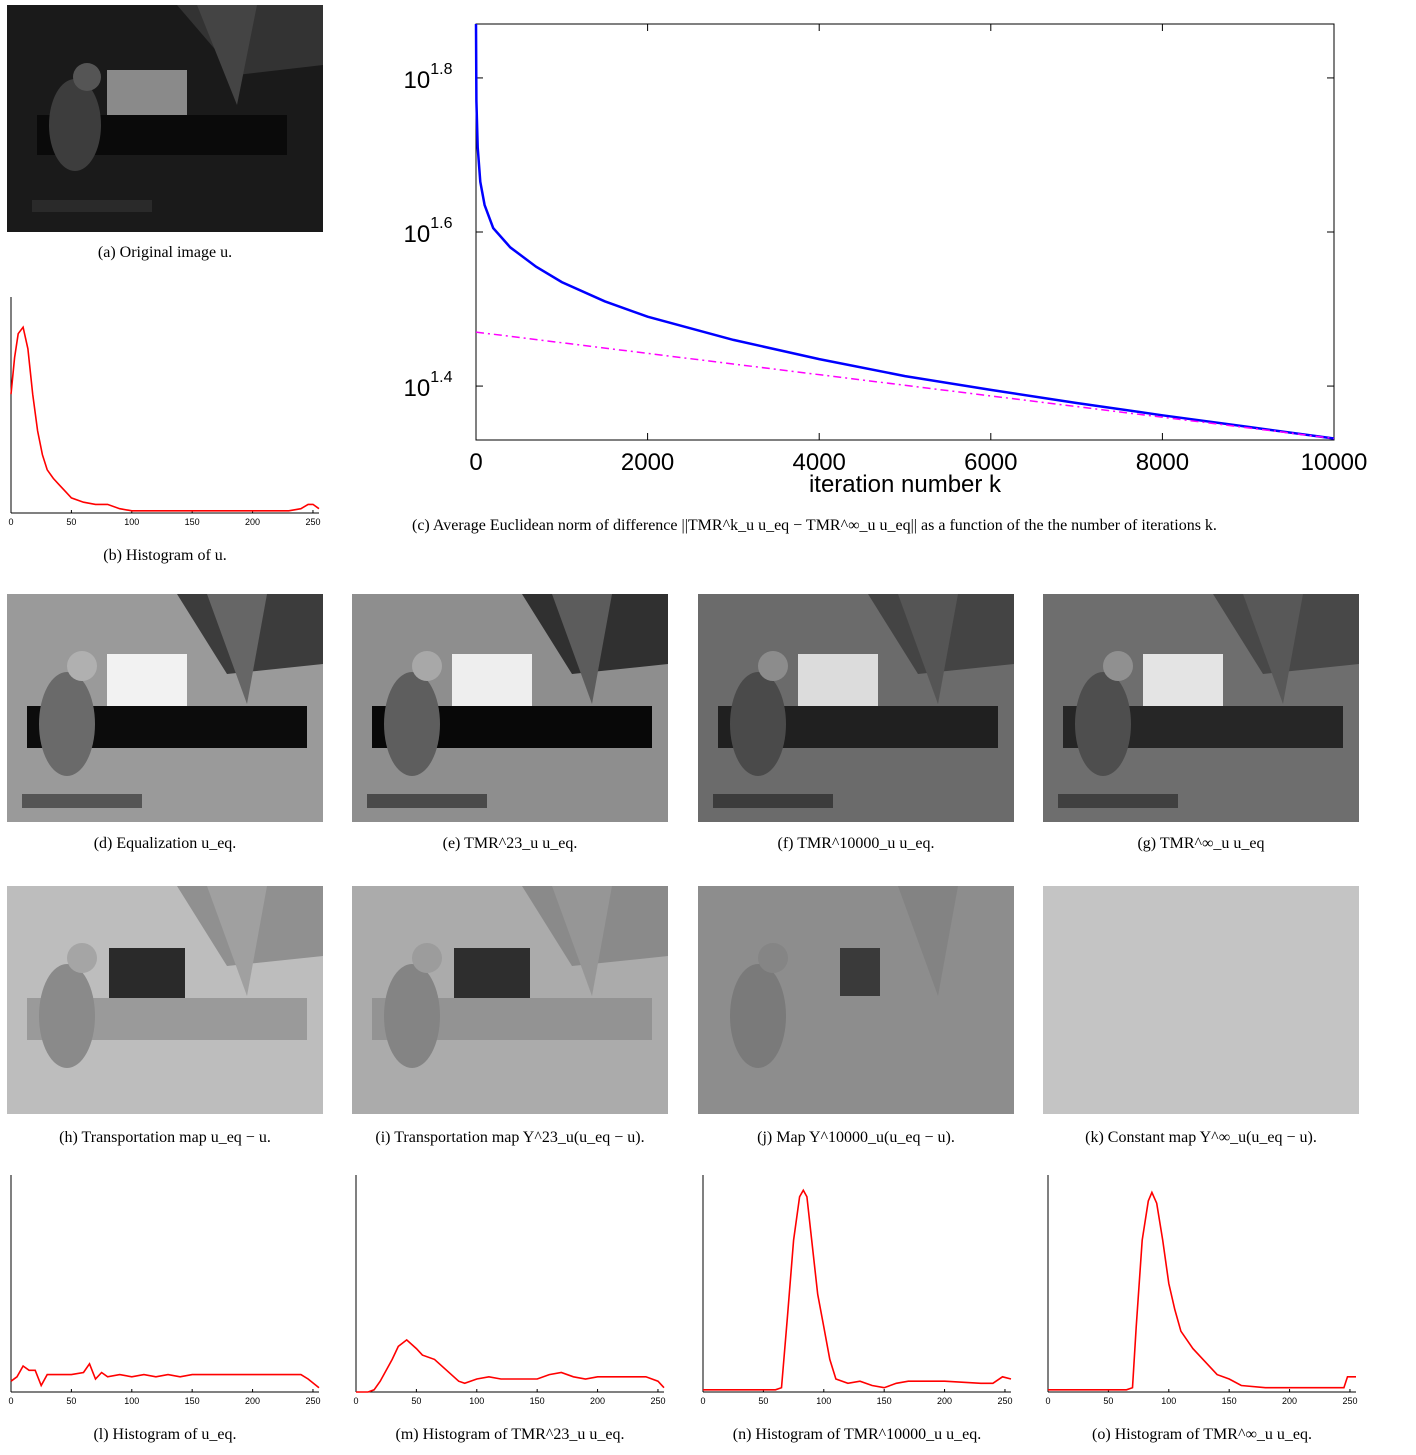 This screenshot has height=1455, width=1416. What do you see at coordinates (428, 231) in the screenshot?
I see `y-tick-label: 101.6` at bounding box center [428, 231].